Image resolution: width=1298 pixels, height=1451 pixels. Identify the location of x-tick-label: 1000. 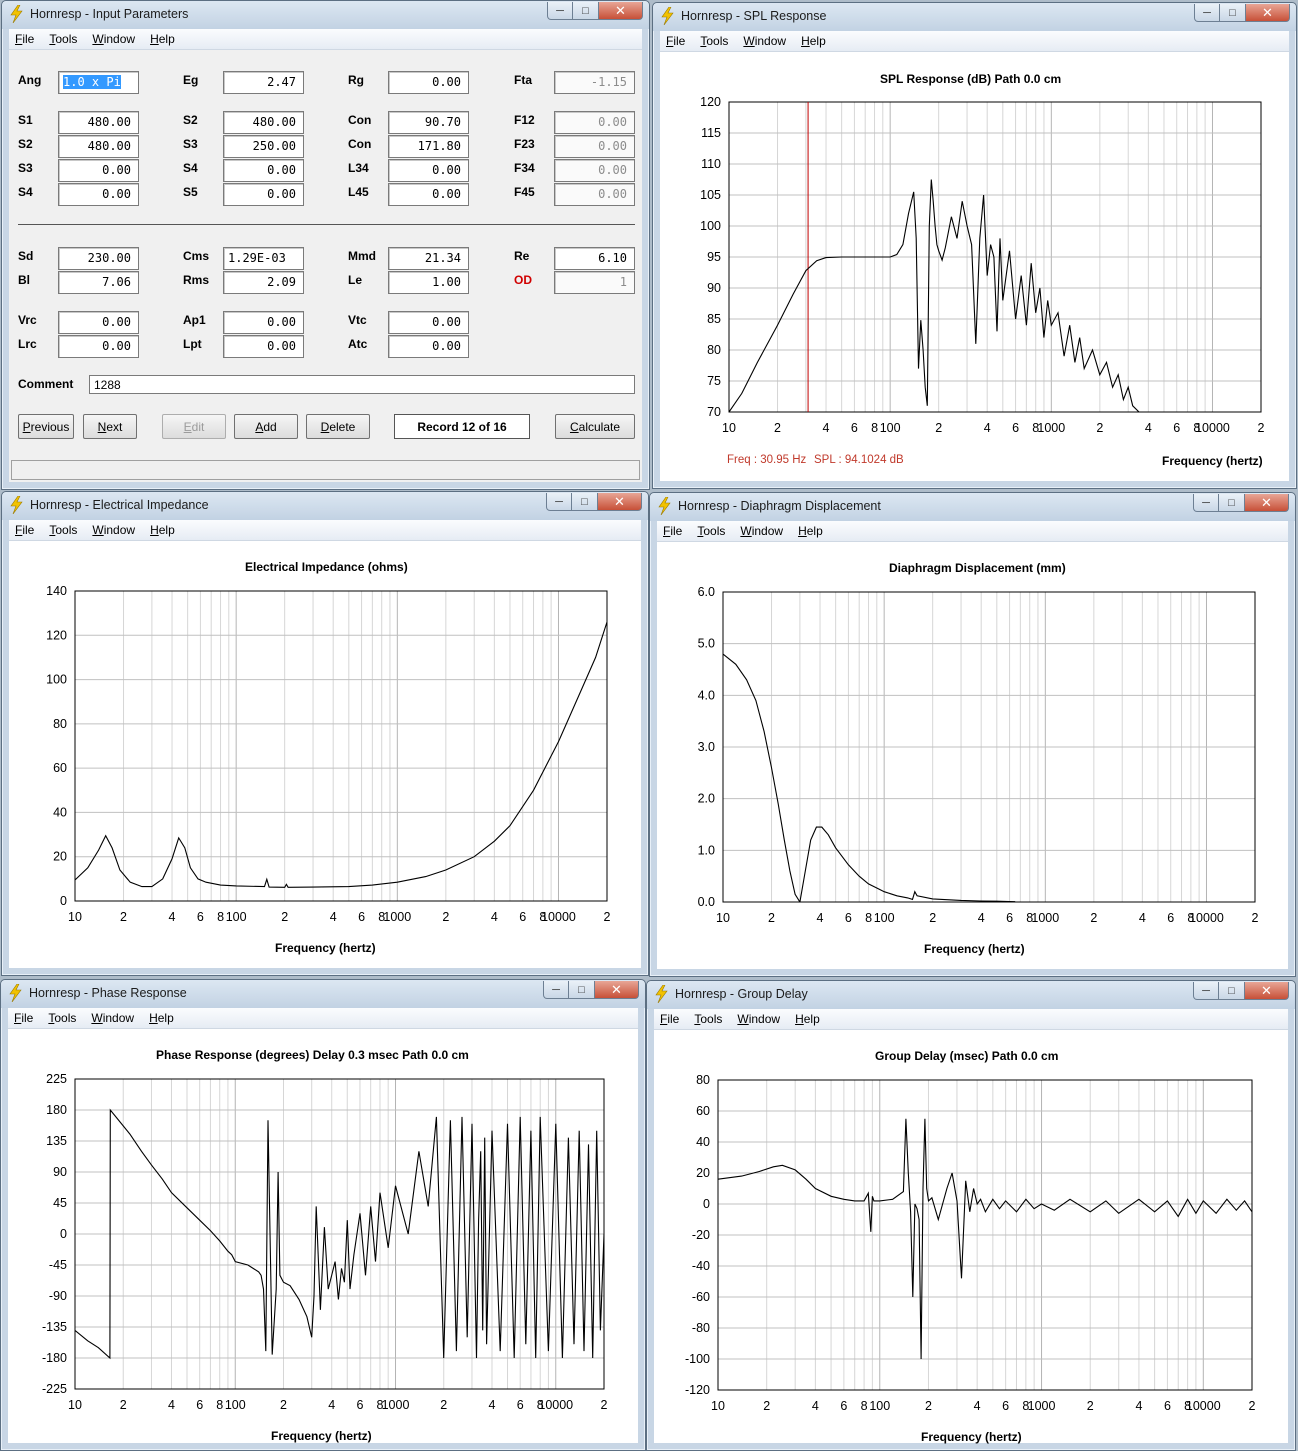
(1051, 428).